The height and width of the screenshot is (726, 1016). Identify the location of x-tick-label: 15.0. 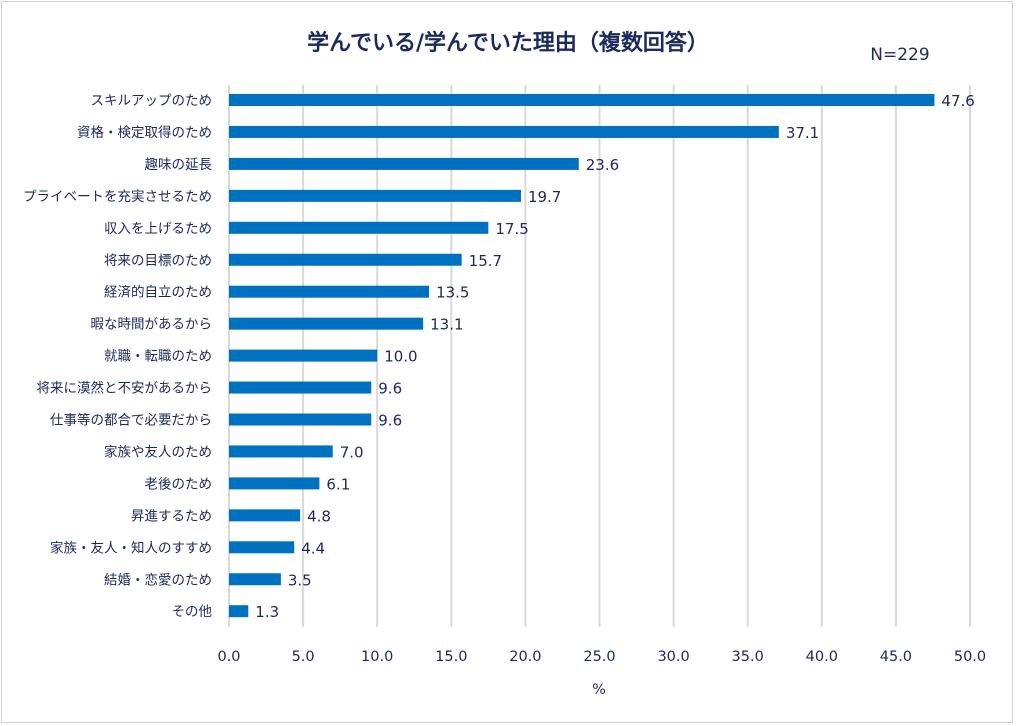
(451, 657).